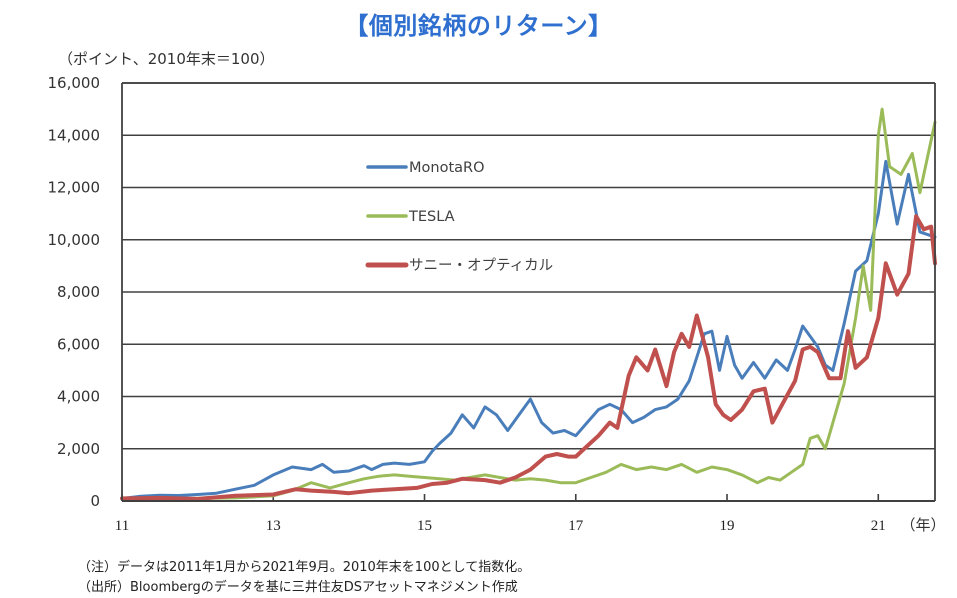  What do you see at coordinates (459, 217) in the screenshot?
I see `legend: MonotaRO TESLA サニー・オプティカル` at bounding box center [459, 217].